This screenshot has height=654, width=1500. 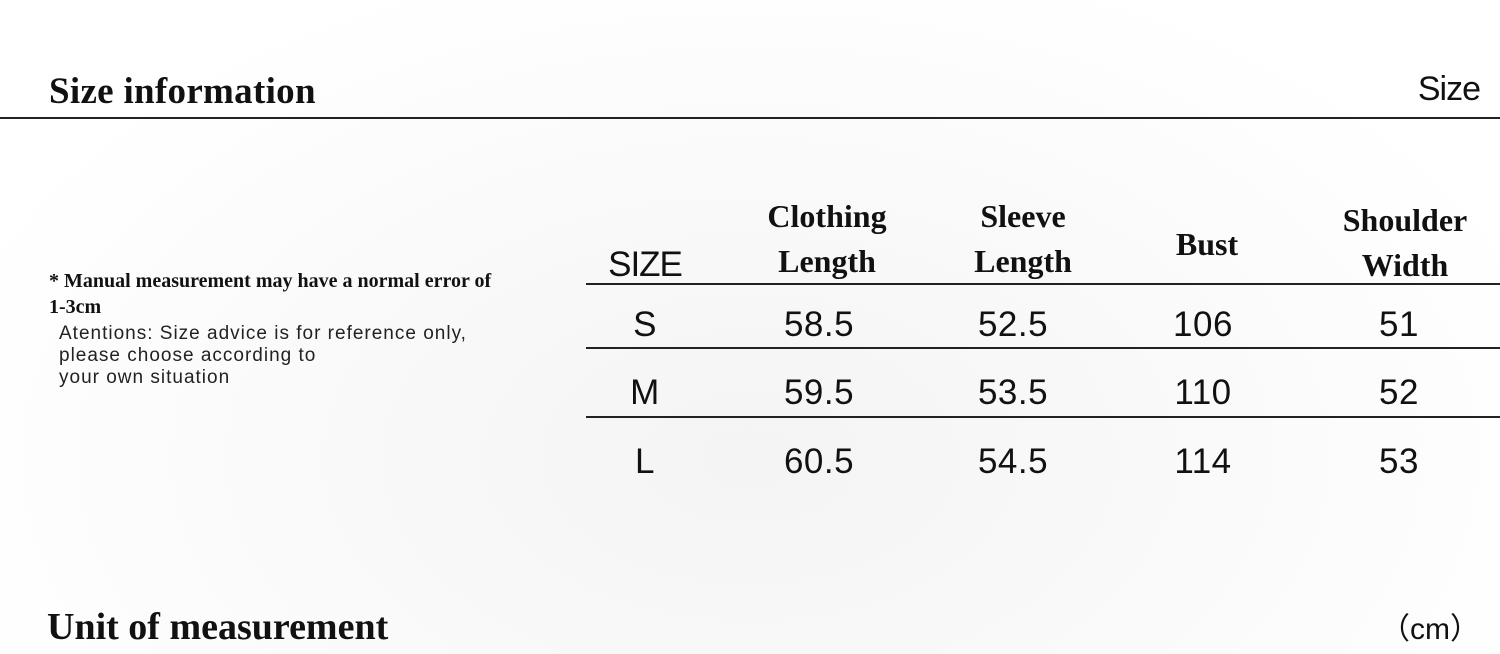 What do you see at coordinates (645, 461) in the screenshot?
I see `table-cell: L` at bounding box center [645, 461].